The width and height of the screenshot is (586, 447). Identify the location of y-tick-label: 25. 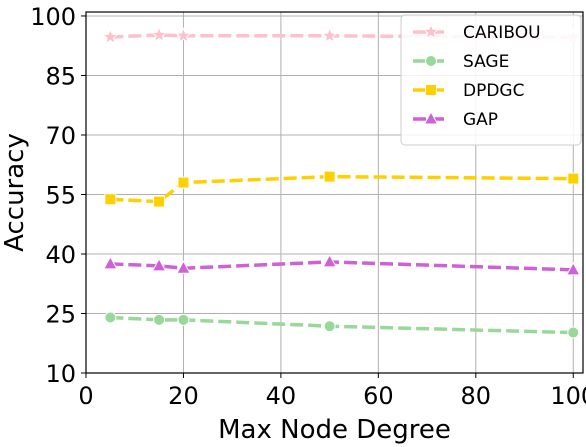
(60, 314).